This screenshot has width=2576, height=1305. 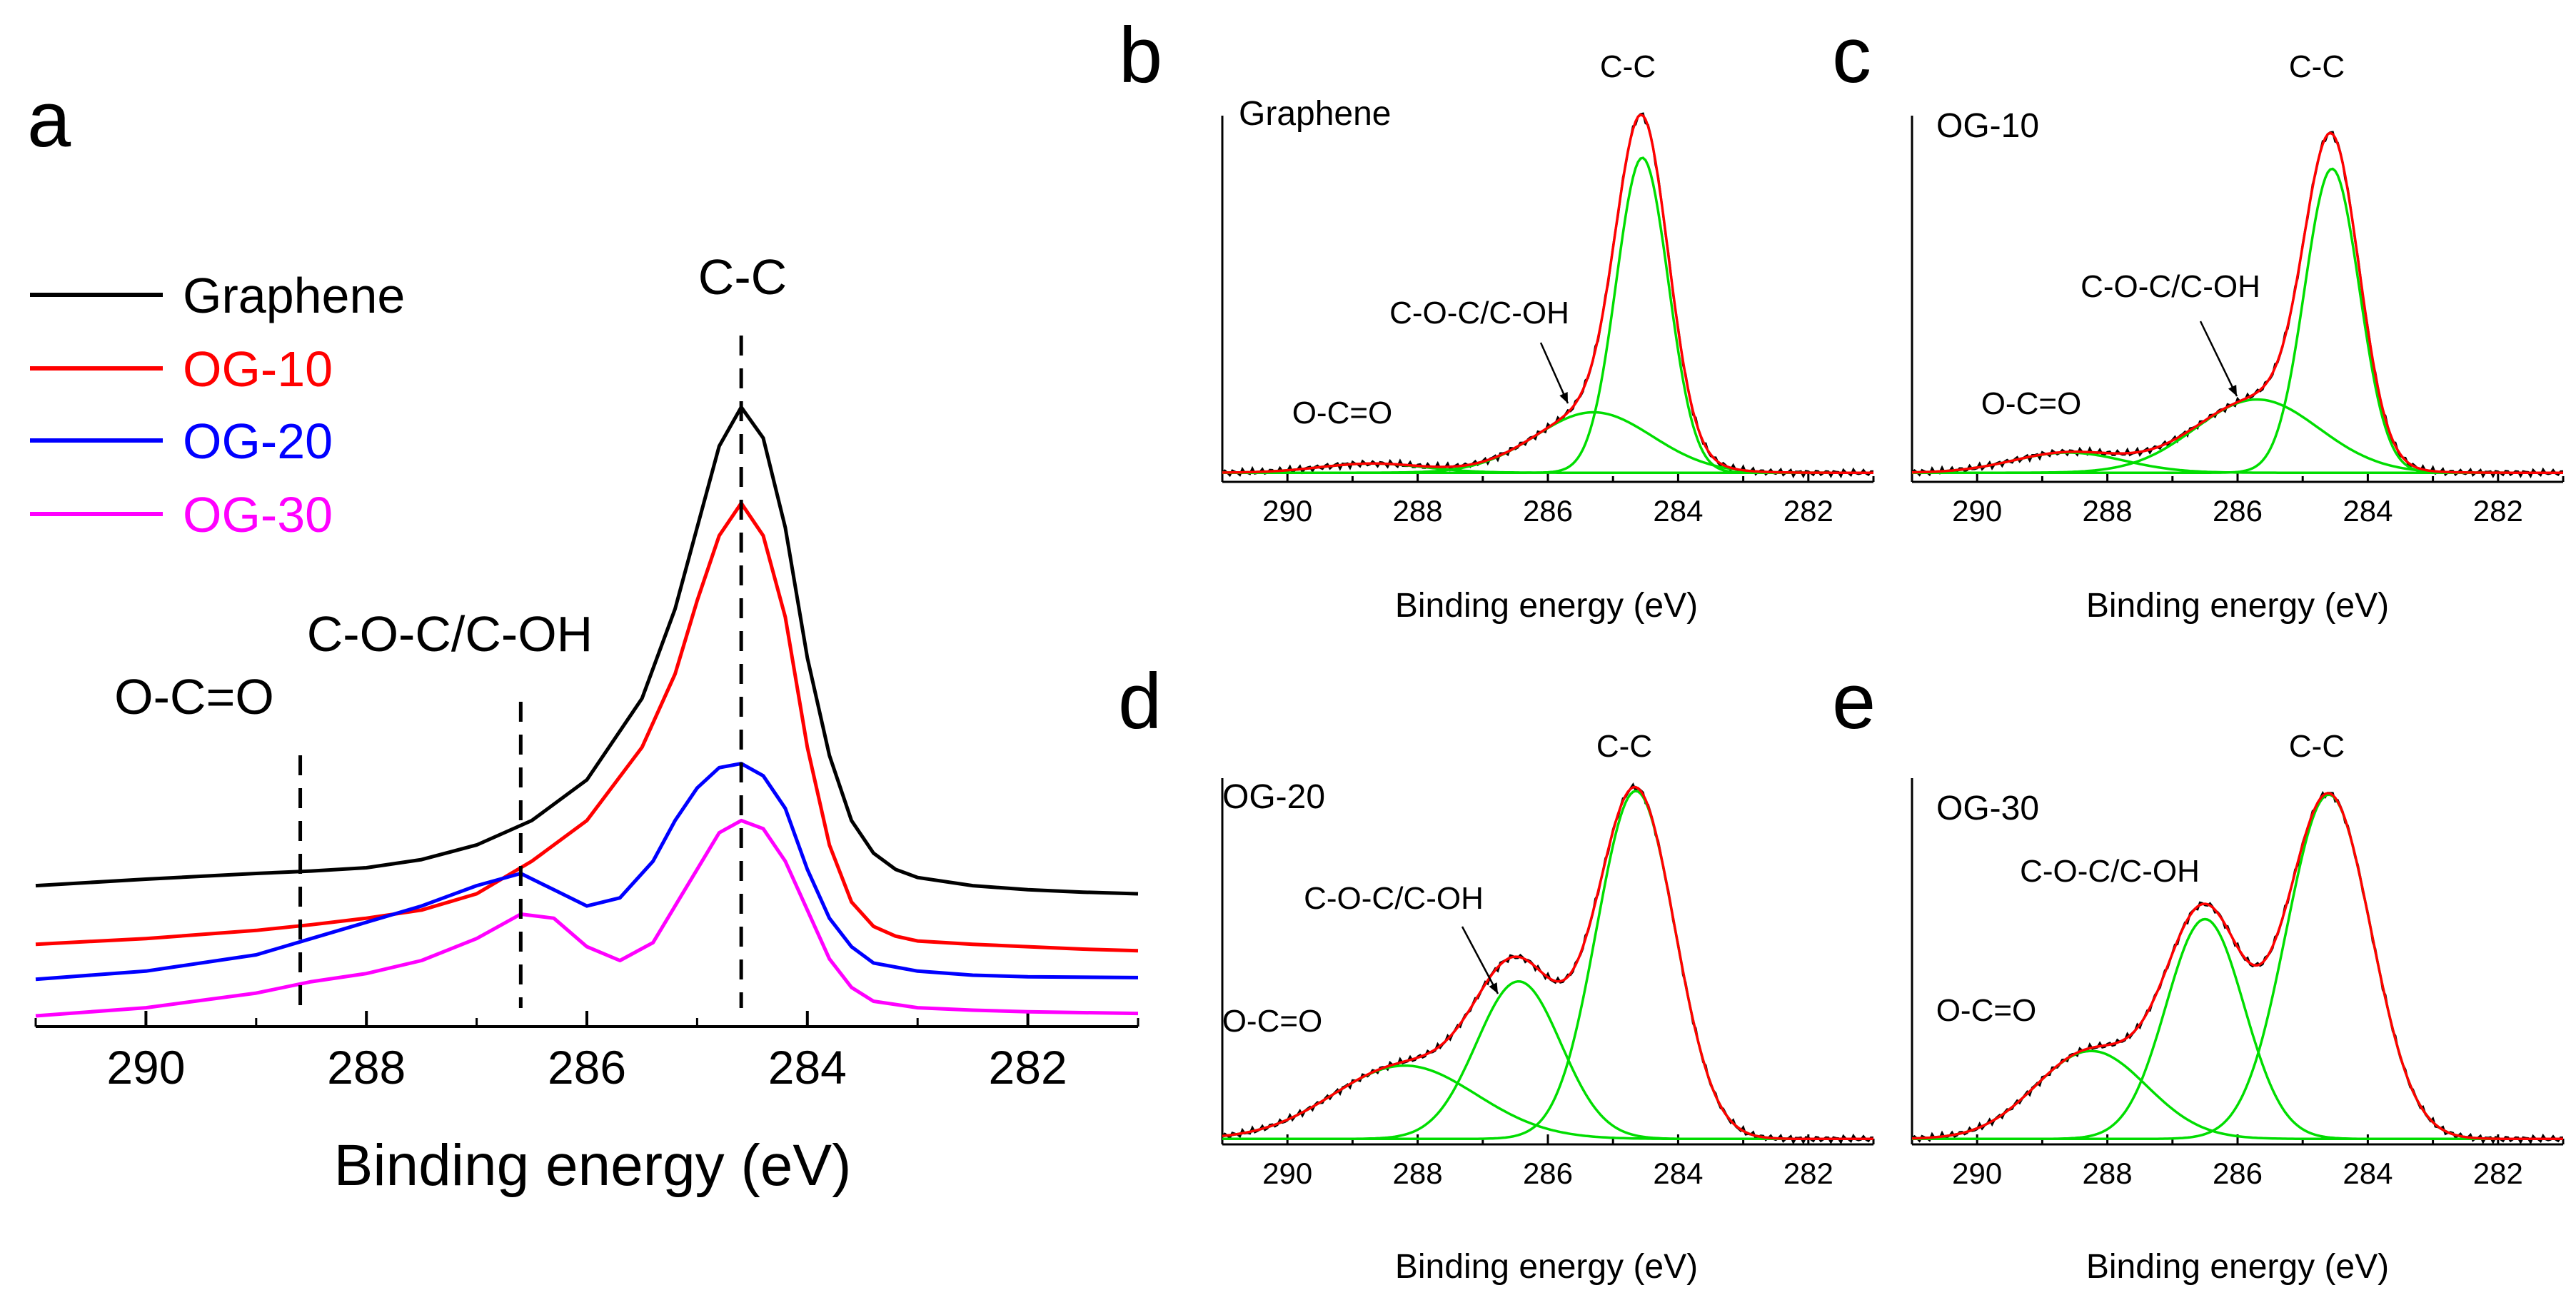 I want to click on legend-label: OG-20, so click(x=258, y=441).